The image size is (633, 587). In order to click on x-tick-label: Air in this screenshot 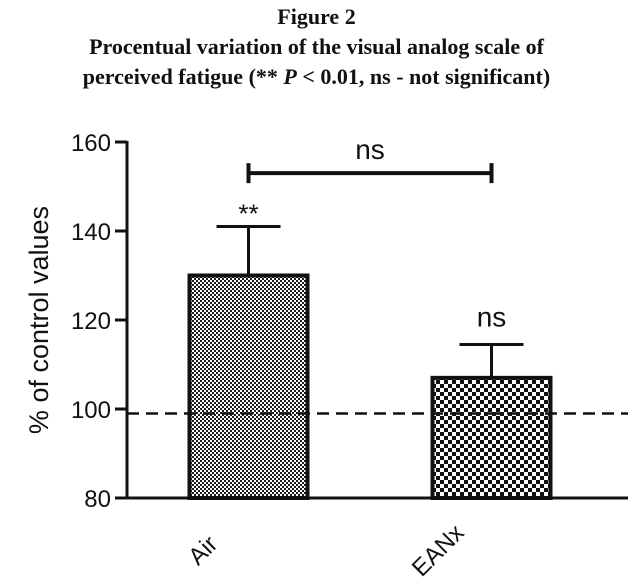, I will do `click(203, 551)`.